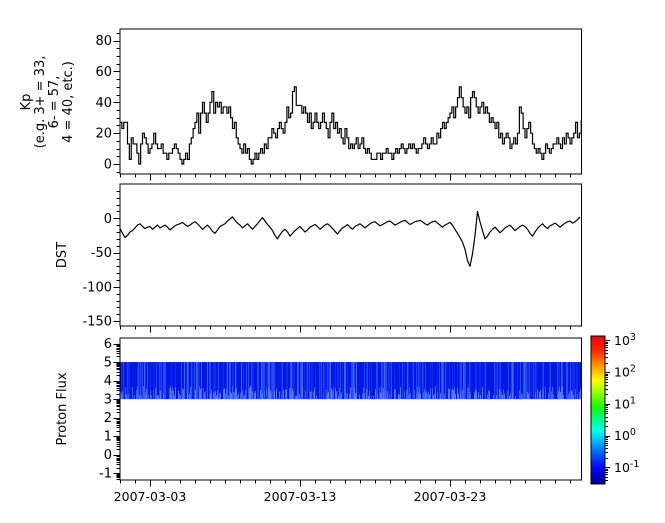  What do you see at coordinates (103, 103) in the screenshot?
I see `svg-text: 40` at bounding box center [103, 103].